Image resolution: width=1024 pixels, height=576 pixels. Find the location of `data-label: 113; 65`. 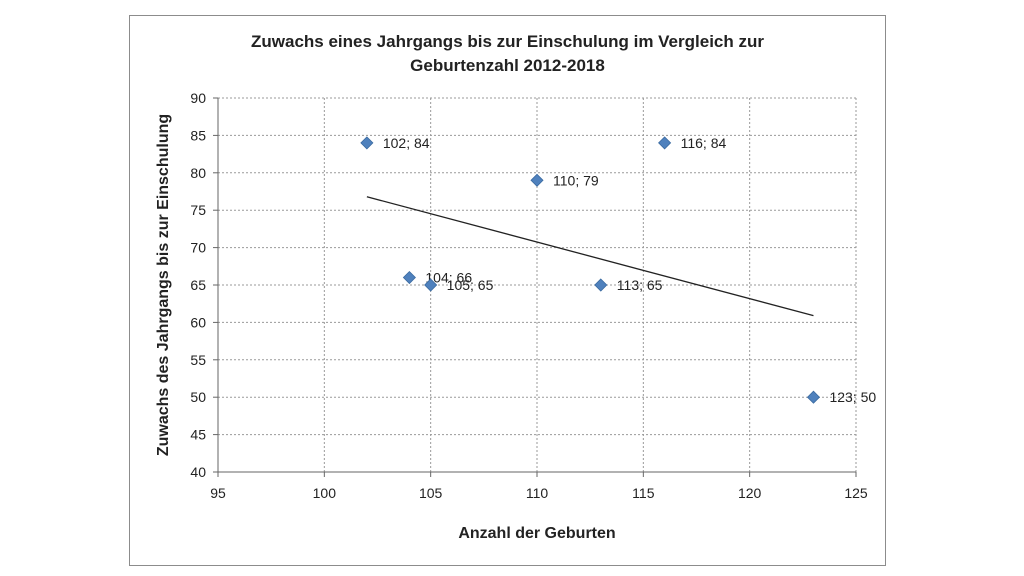

data-label: 113; 65 is located at coordinates (640, 285).